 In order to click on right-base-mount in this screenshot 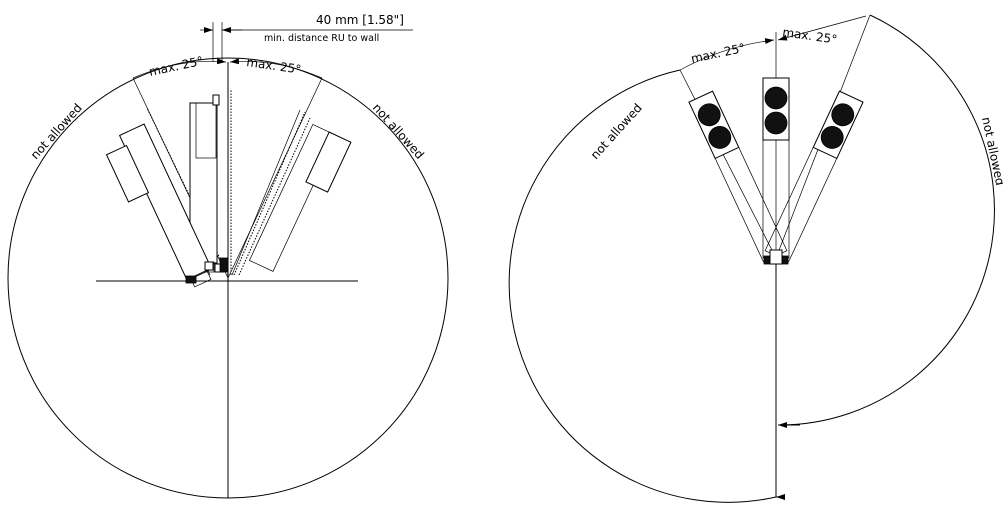, I will do `click(776, 257)`.